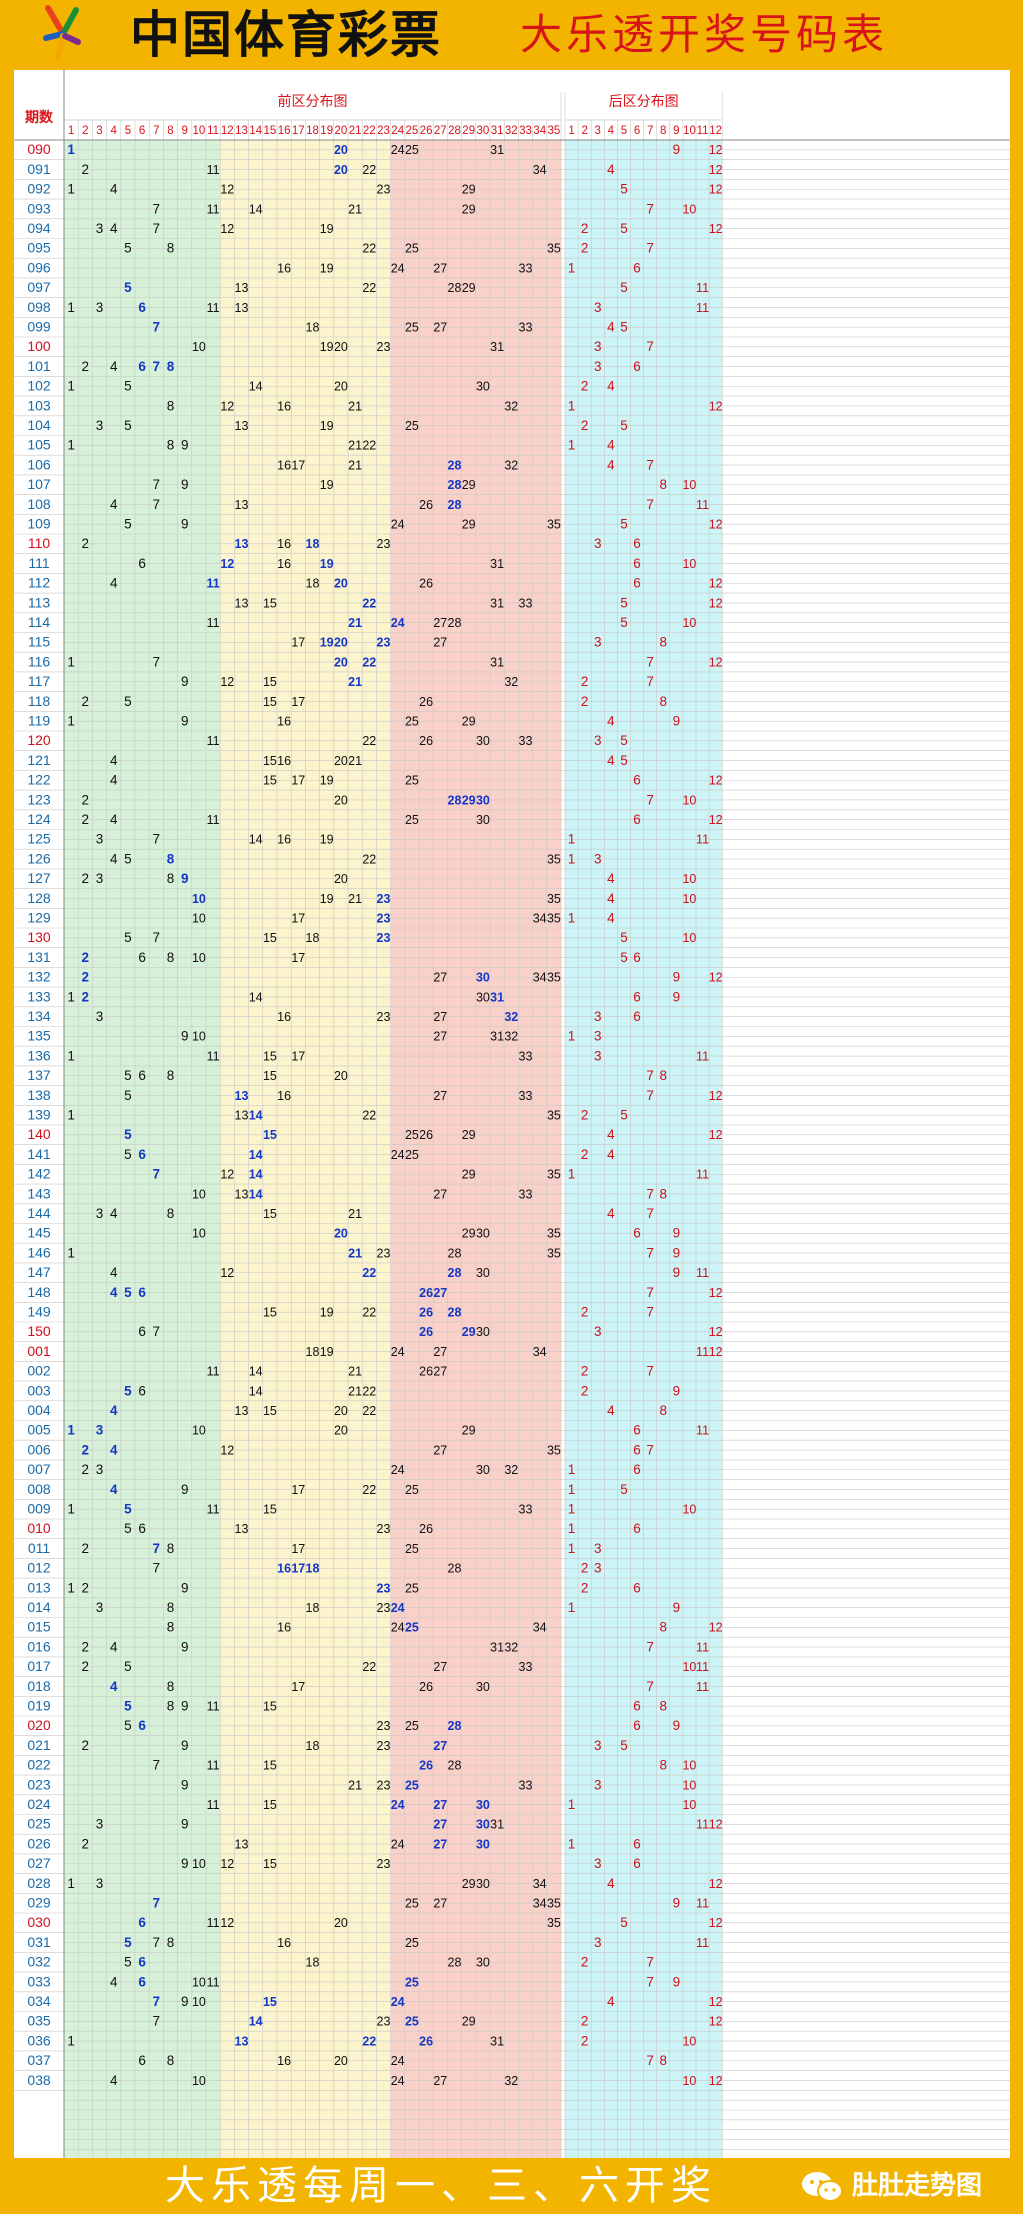  Describe the element at coordinates (39, 484) in the screenshot. I see `issue-label: 107` at that location.